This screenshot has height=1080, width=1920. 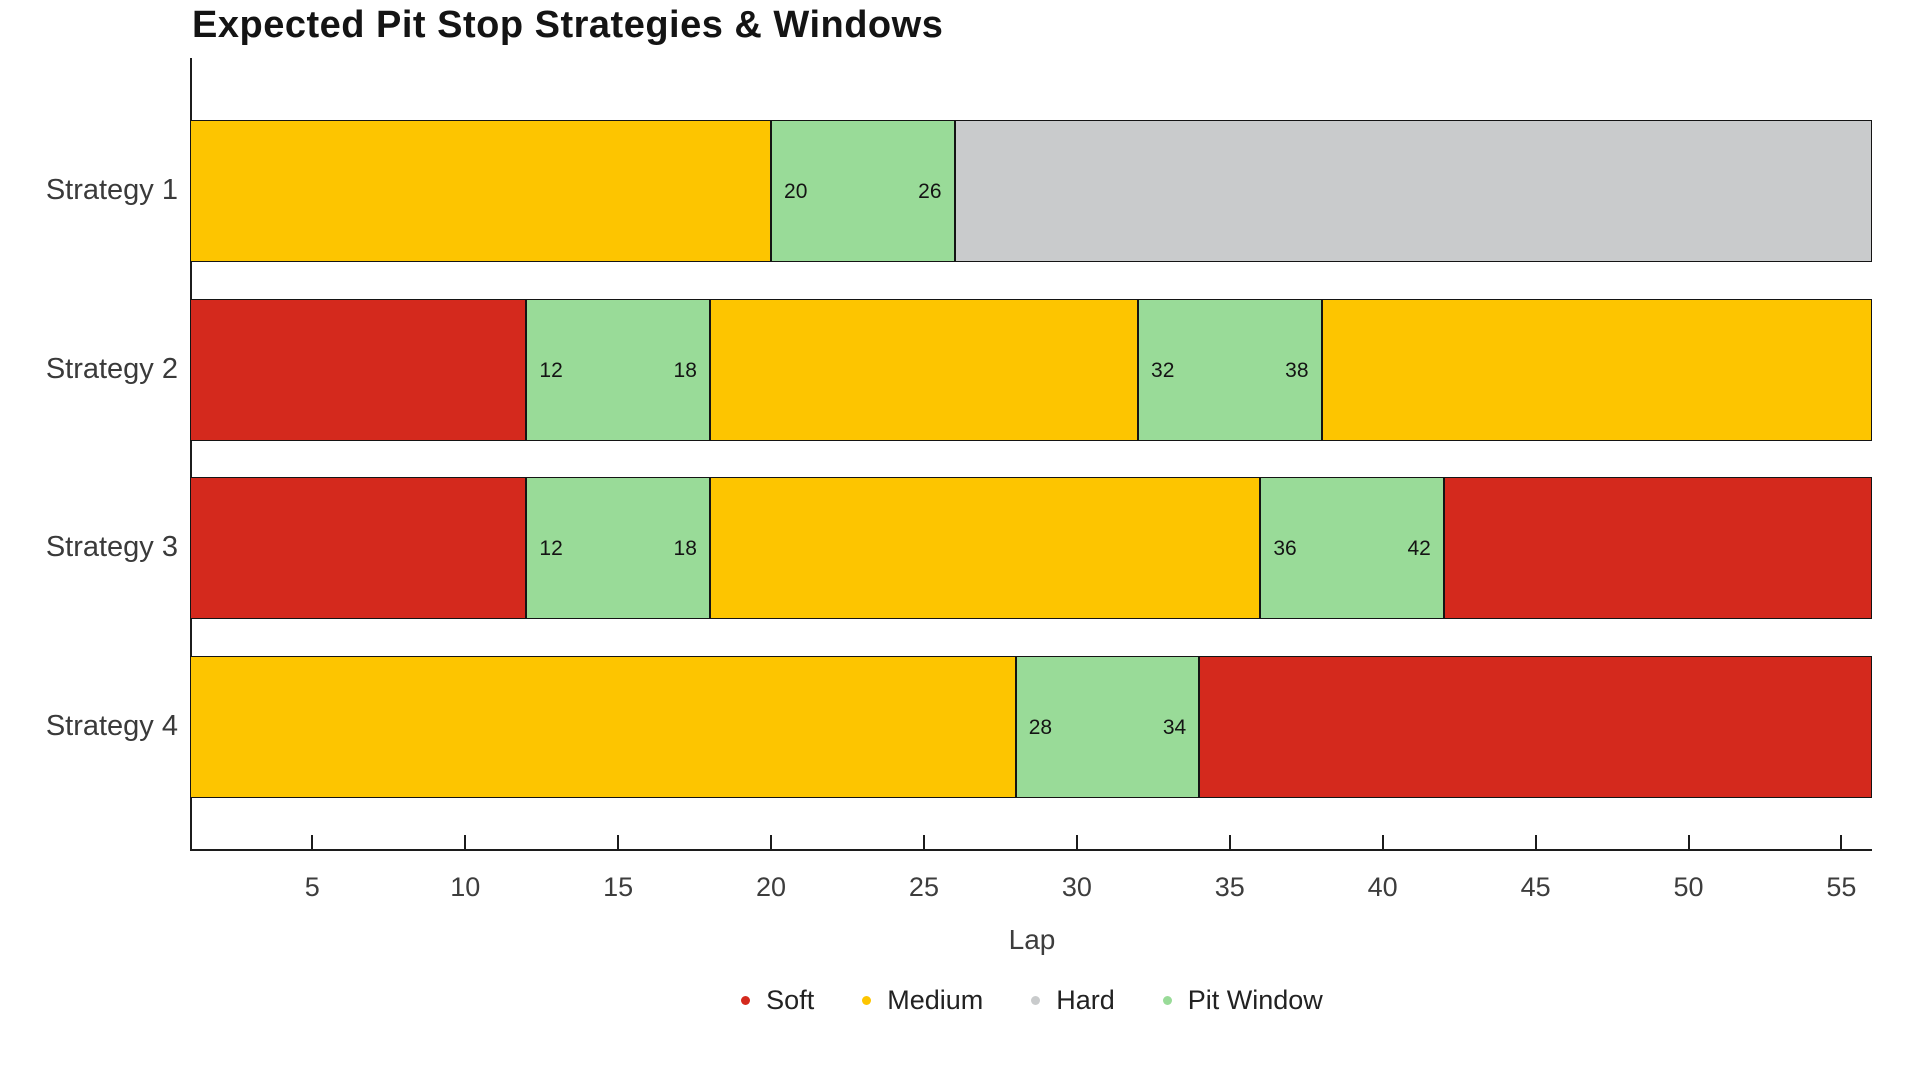 I want to click on legend-label: Medium, so click(x=935, y=999).